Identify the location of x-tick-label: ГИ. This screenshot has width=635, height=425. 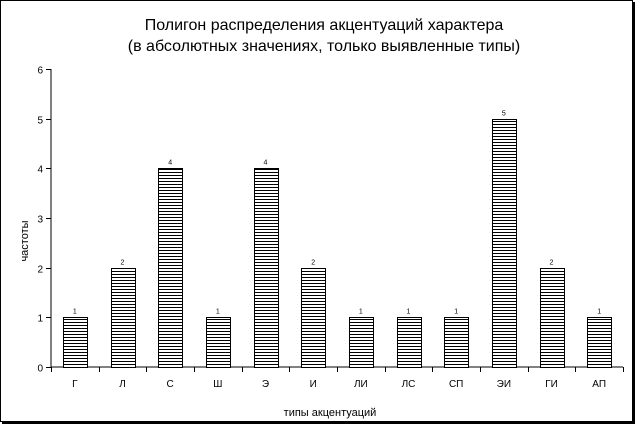
(551, 384).